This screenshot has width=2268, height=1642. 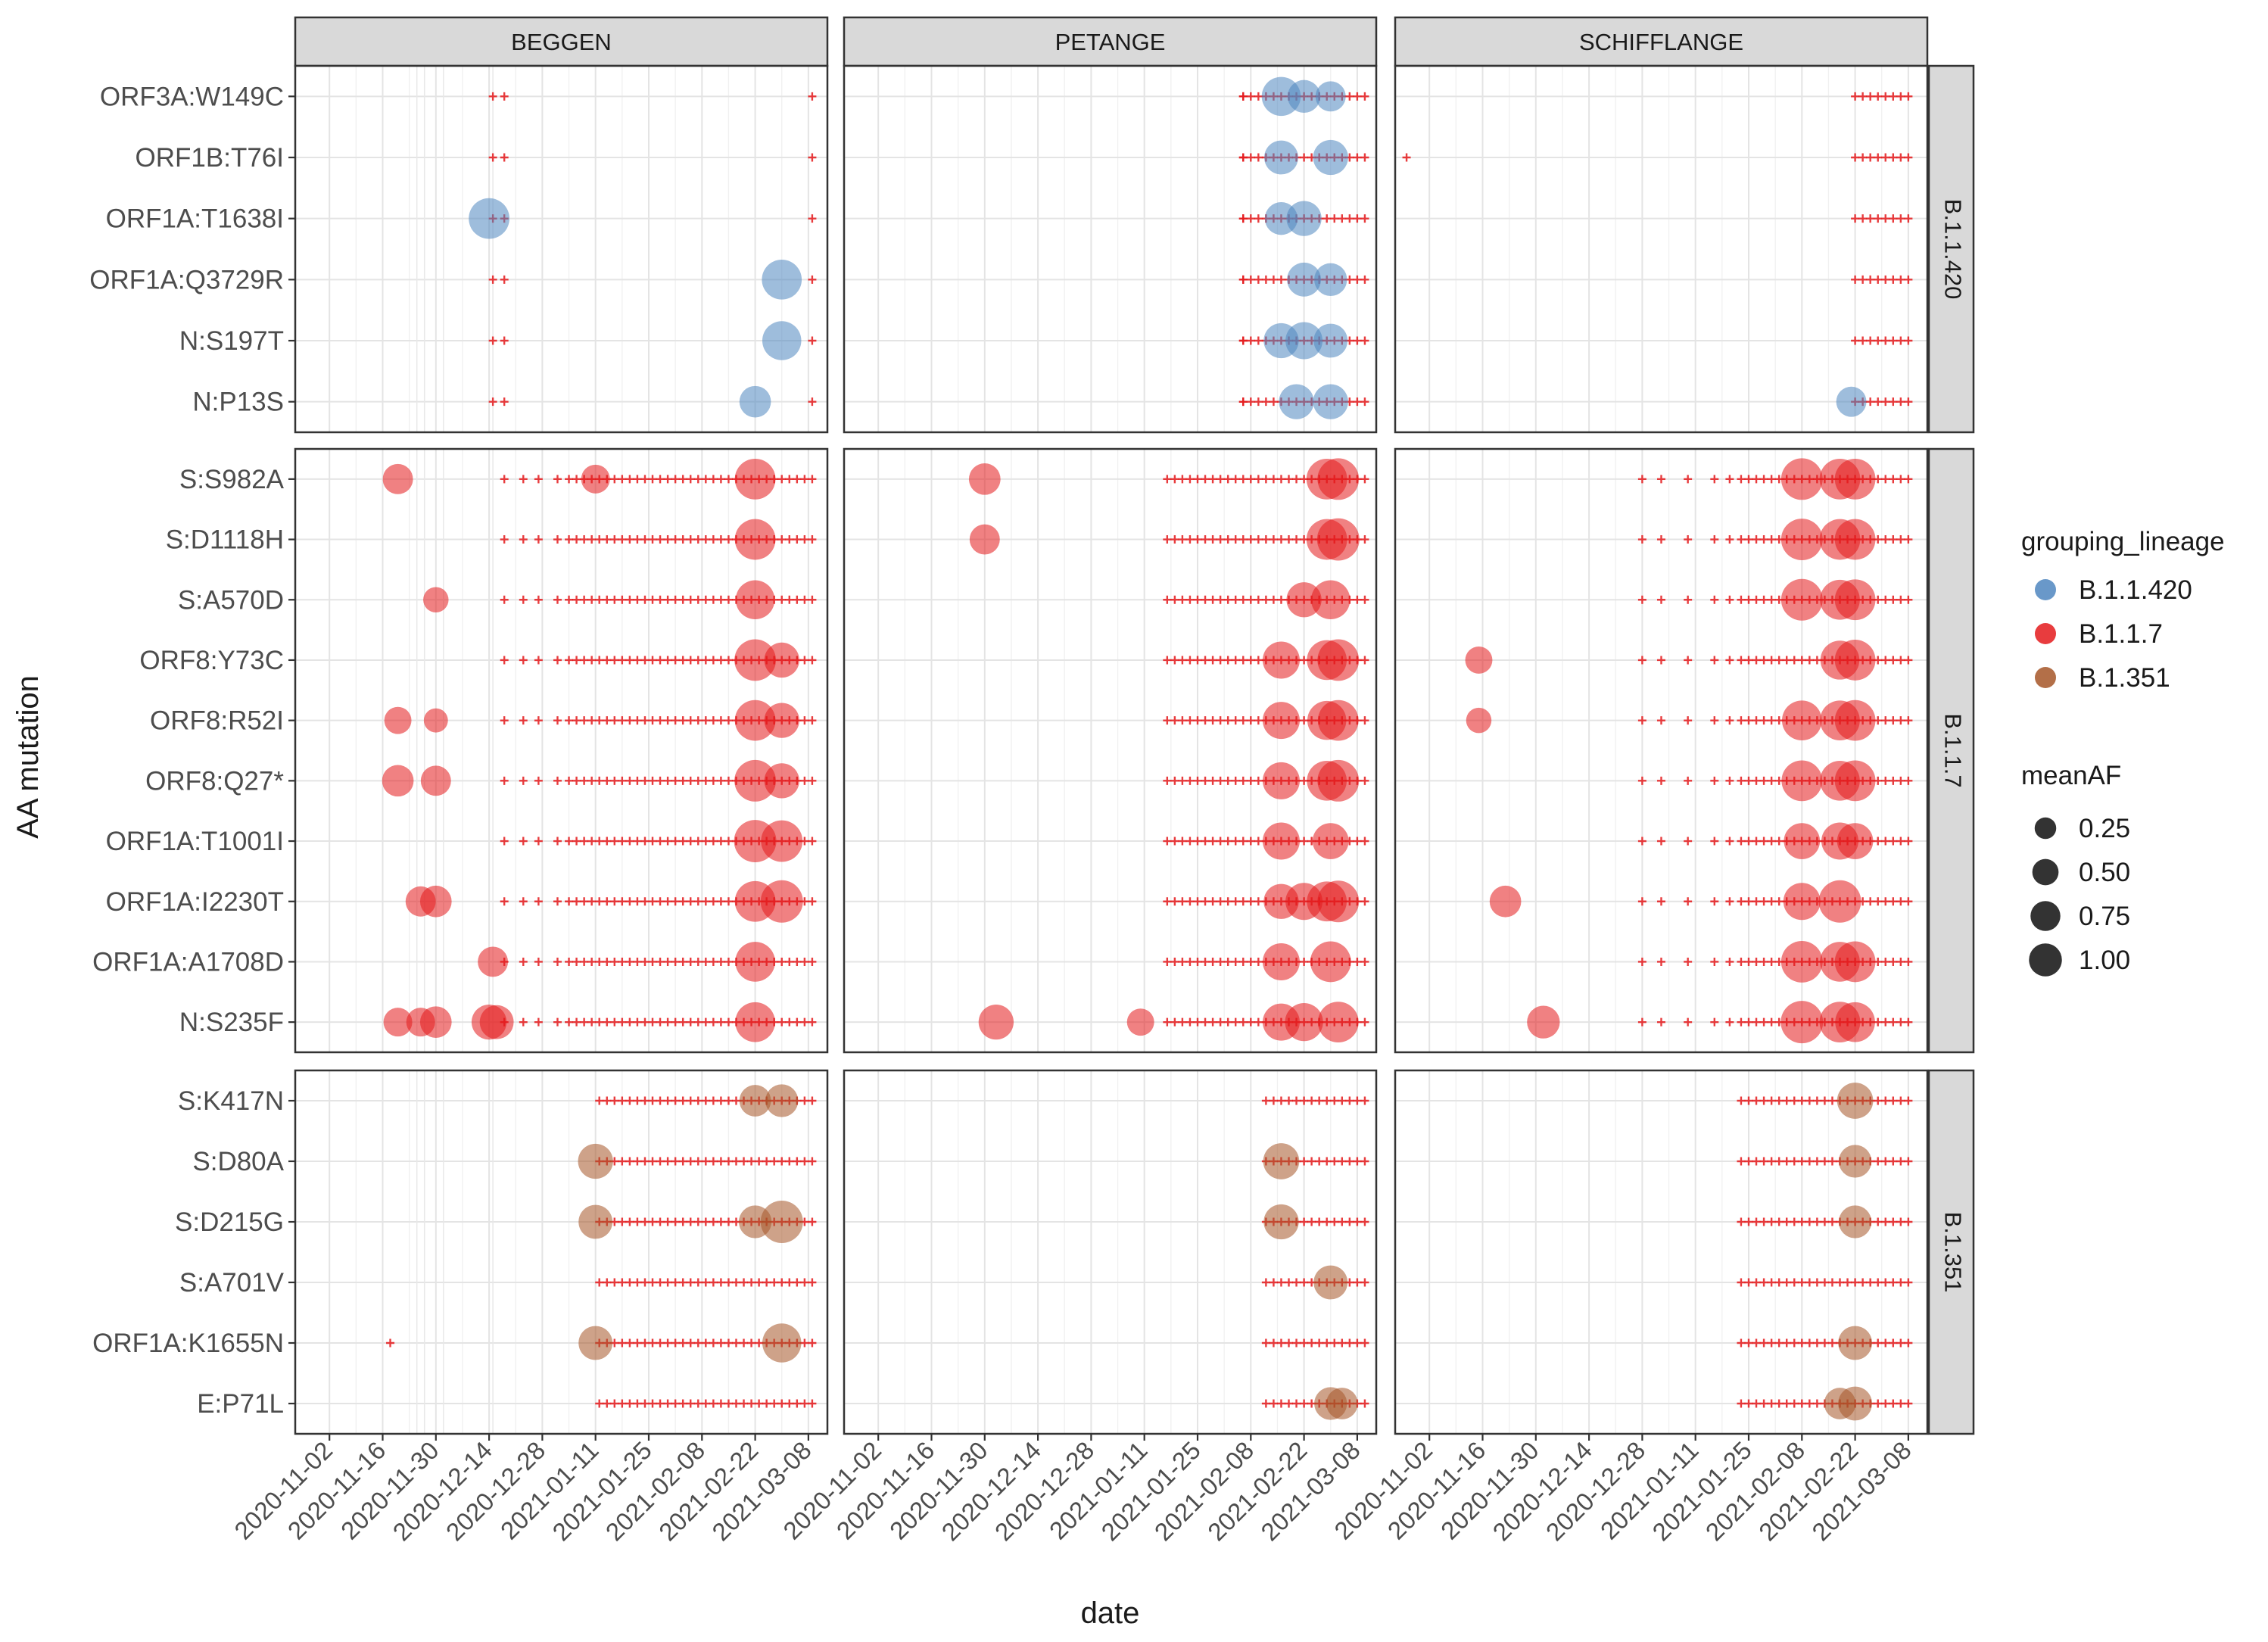 What do you see at coordinates (217, 721) in the screenshot?
I see `y-tick-label: ORF8:R52I` at bounding box center [217, 721].